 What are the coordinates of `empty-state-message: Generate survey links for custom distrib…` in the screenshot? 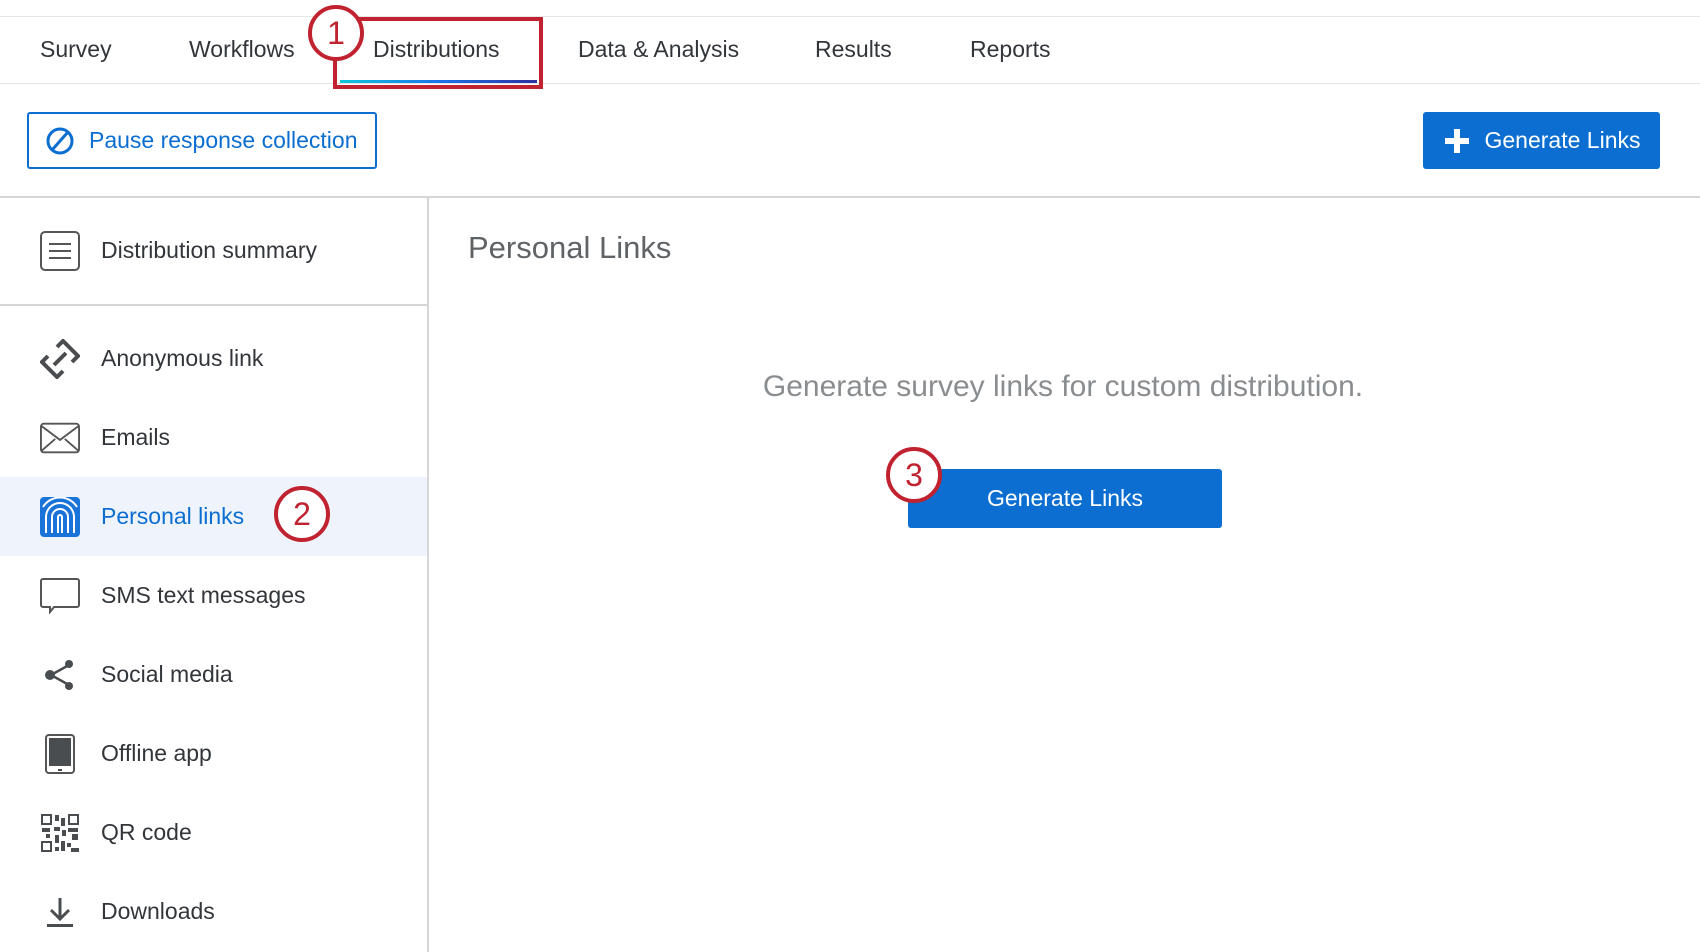 It's located at (1063, 386).